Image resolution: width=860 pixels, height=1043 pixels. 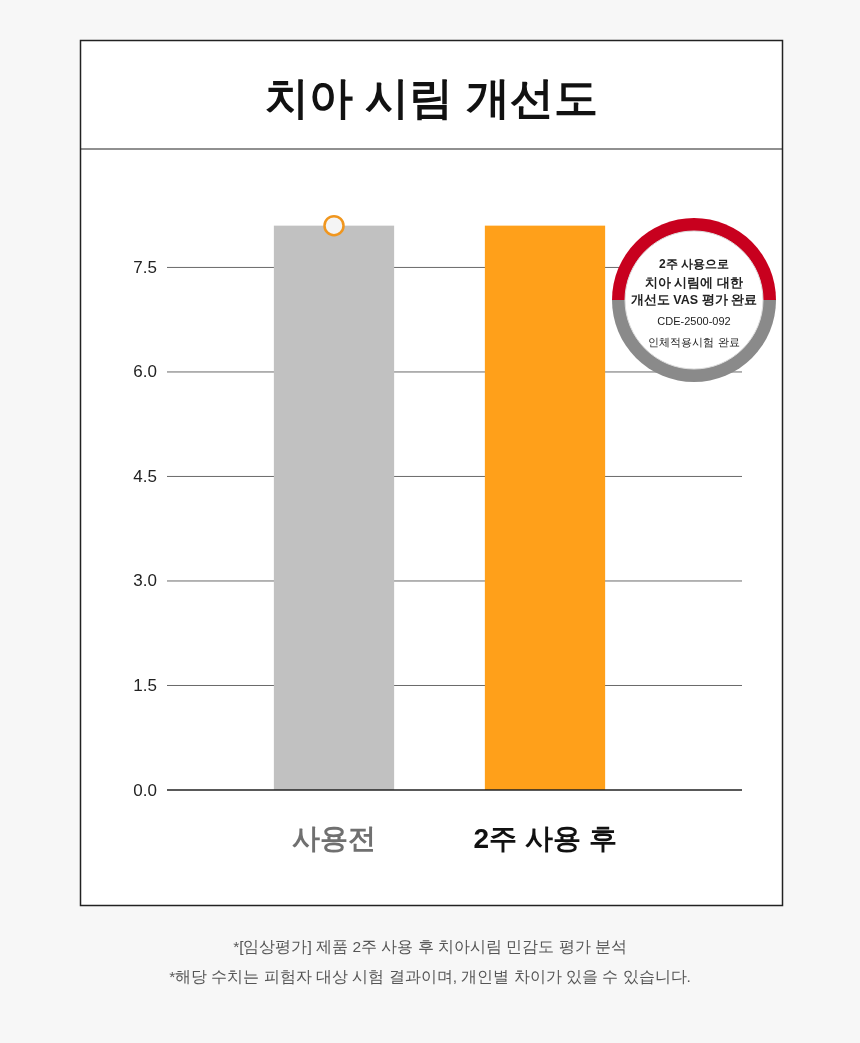 I want to click on annotation: 2주 사용으로, so click(x=694, y=264).